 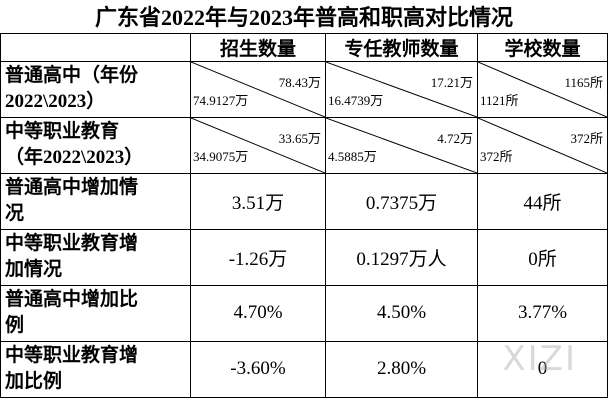 What do you see at coordinates (401, 47) in the screenshot?
I see `column-header: 专任教师数量` at bounding box center [401, 47].